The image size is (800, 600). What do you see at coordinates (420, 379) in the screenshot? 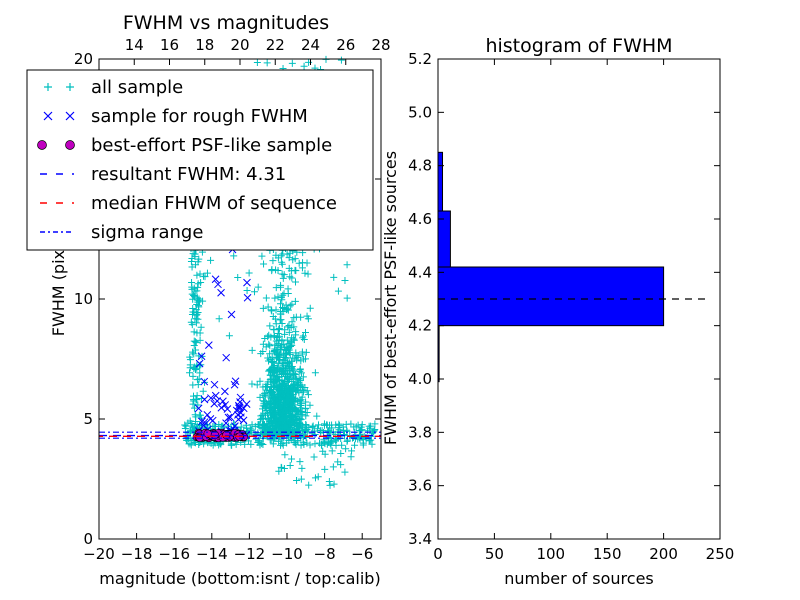
I see `histogram-y-tick-label: 4.0` at bounding box center [420, 379].